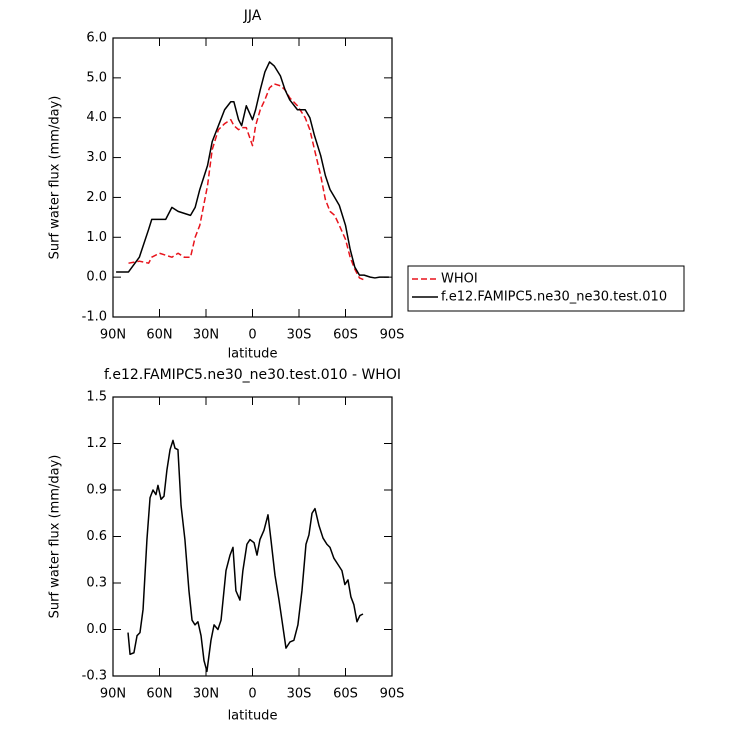 The image size is (729, 729). I want to click on chart-title: JJA, so click(252, 16).